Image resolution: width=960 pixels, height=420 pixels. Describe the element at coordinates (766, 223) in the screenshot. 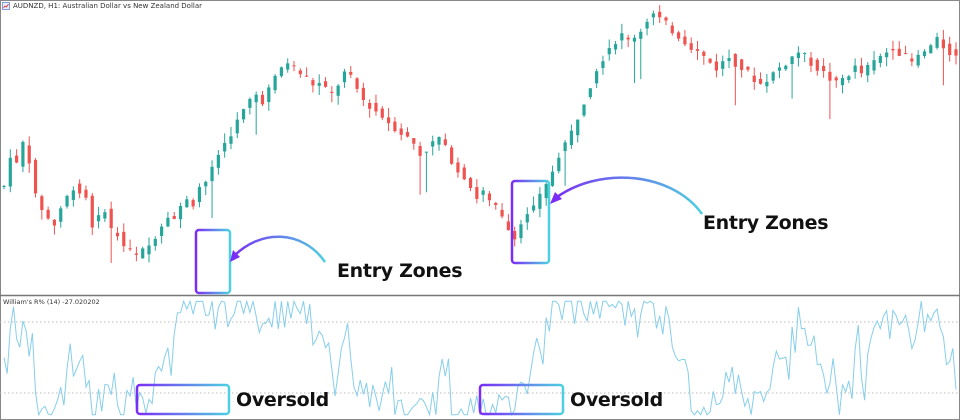

I see `entry-zones-label-2: Entry Zones` at that location.